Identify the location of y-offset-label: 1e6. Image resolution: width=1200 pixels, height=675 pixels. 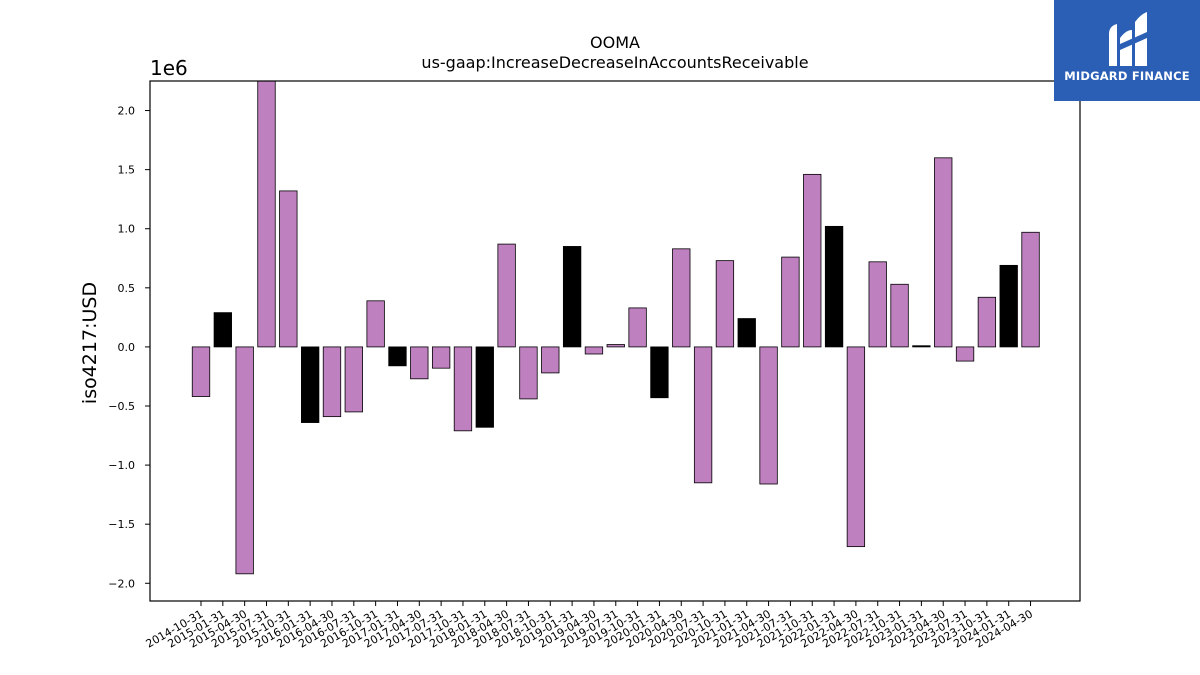
(169, 68).